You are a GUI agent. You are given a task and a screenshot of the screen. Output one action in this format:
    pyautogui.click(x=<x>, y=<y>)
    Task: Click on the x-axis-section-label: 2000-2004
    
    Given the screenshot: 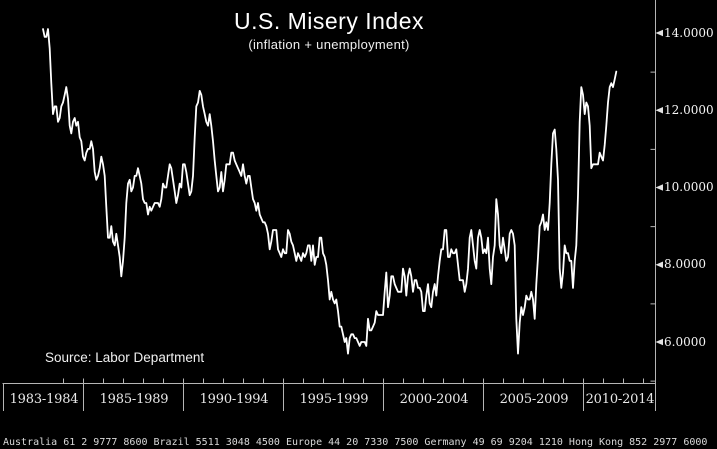 What is the action you would take?
    pyautogui.click(x=434, y=399)
    